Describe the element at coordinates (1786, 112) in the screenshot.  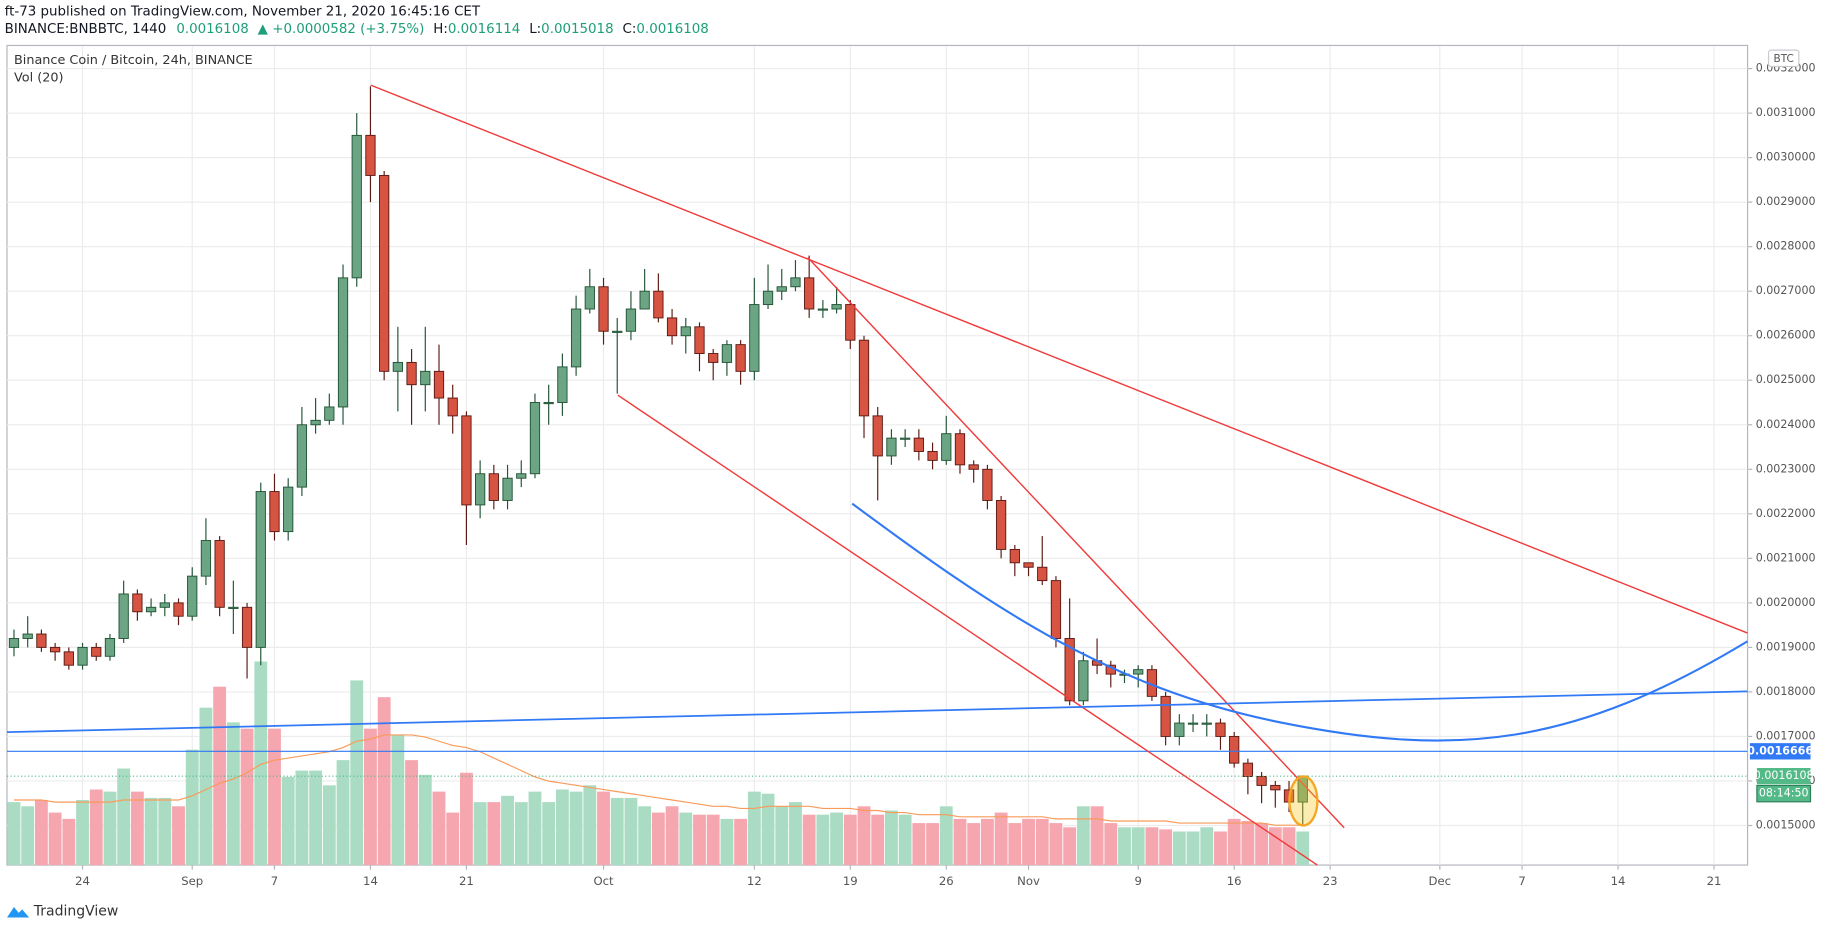
I see `y-tick-label: 0.0031000` at that location.